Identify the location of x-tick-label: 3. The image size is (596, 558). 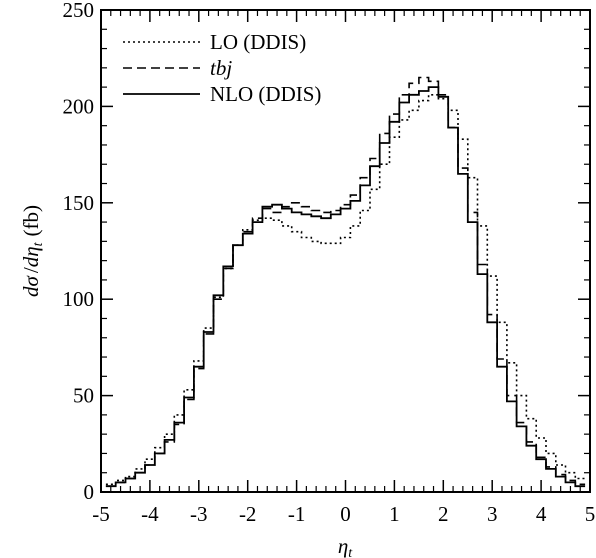
(492, 514).